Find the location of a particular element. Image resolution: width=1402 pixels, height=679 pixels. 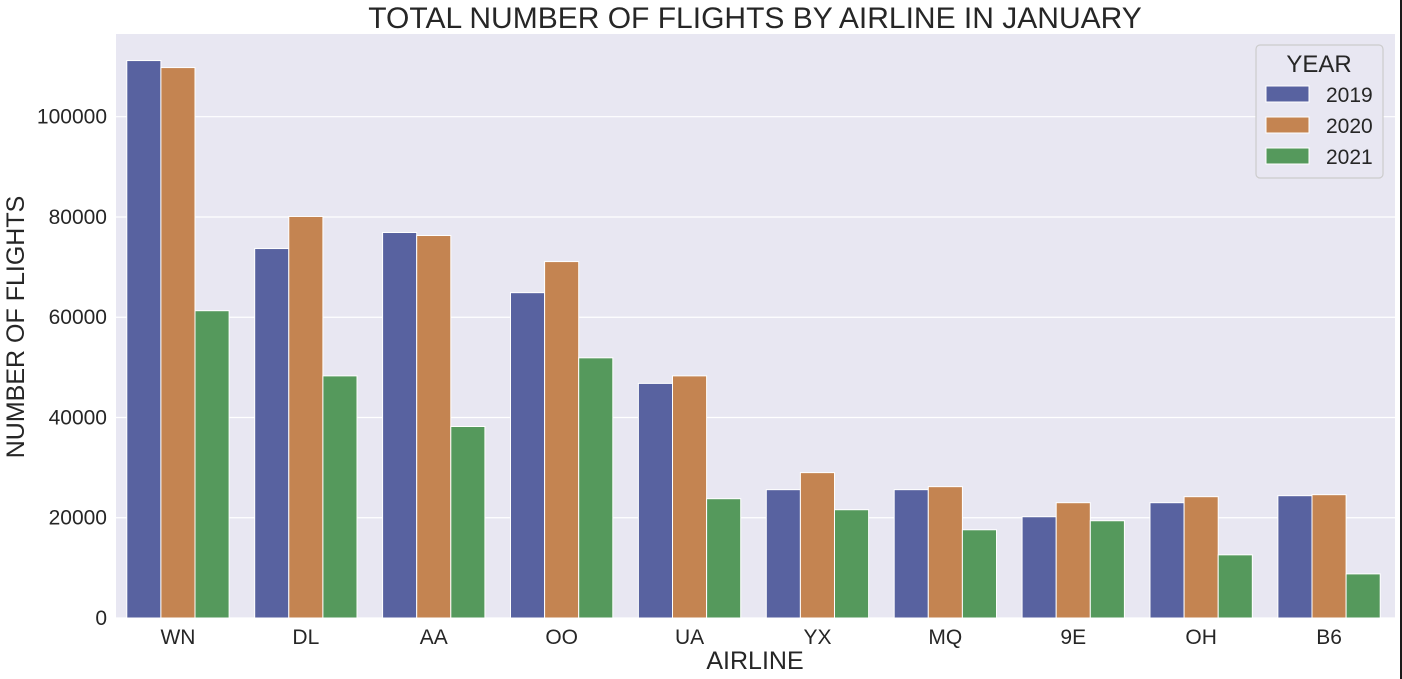

bar-AA-2019 is located at coordinates (400, 425).